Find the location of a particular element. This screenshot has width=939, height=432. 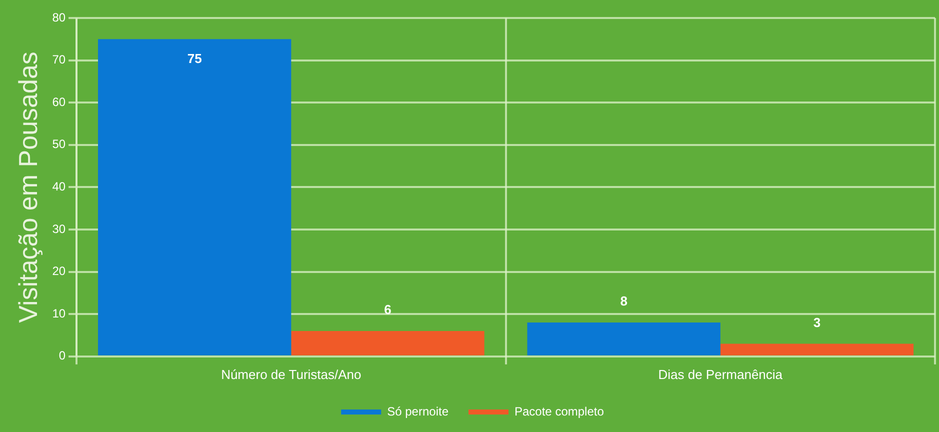

data-label: 3 is located at coordinates (817, 322).